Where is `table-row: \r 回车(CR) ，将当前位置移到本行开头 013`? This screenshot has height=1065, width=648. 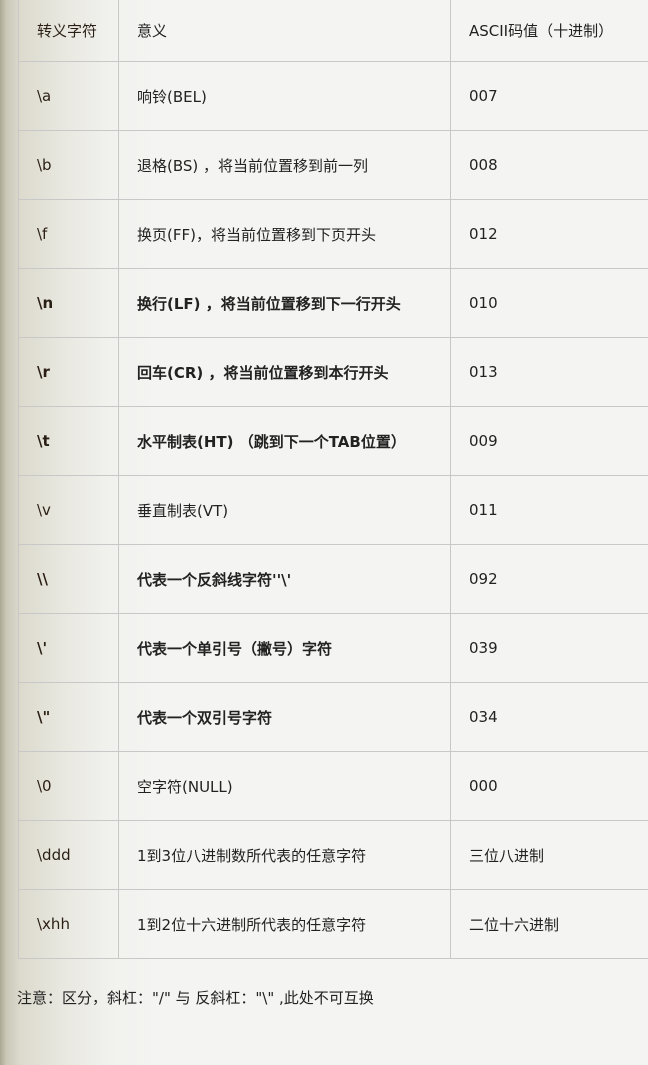
table-row: \r 回车(CR) ，将当前位置移到本行开头 013 is located at coordinates (333, 372).